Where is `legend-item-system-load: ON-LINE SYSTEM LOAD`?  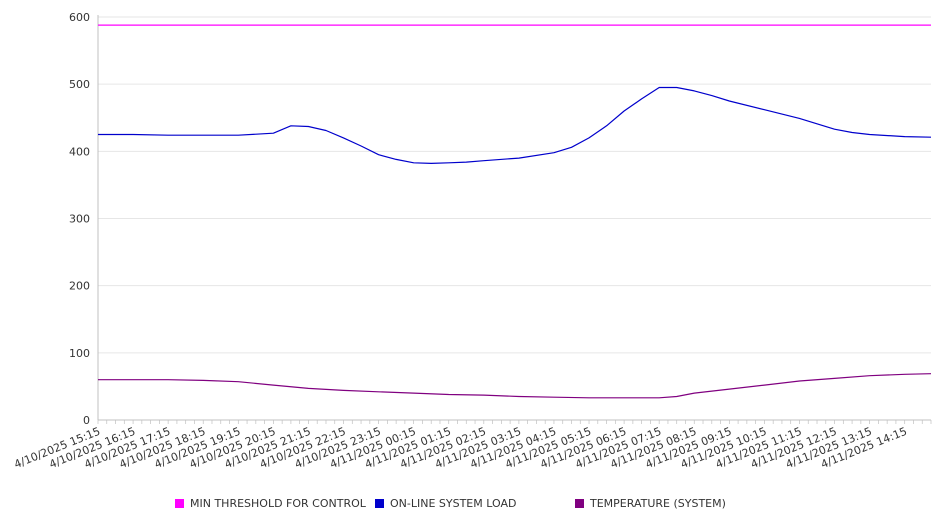 legend-item-system-load: ON-LINE SYSTEM LOAD is located at coordinates (445, 503).